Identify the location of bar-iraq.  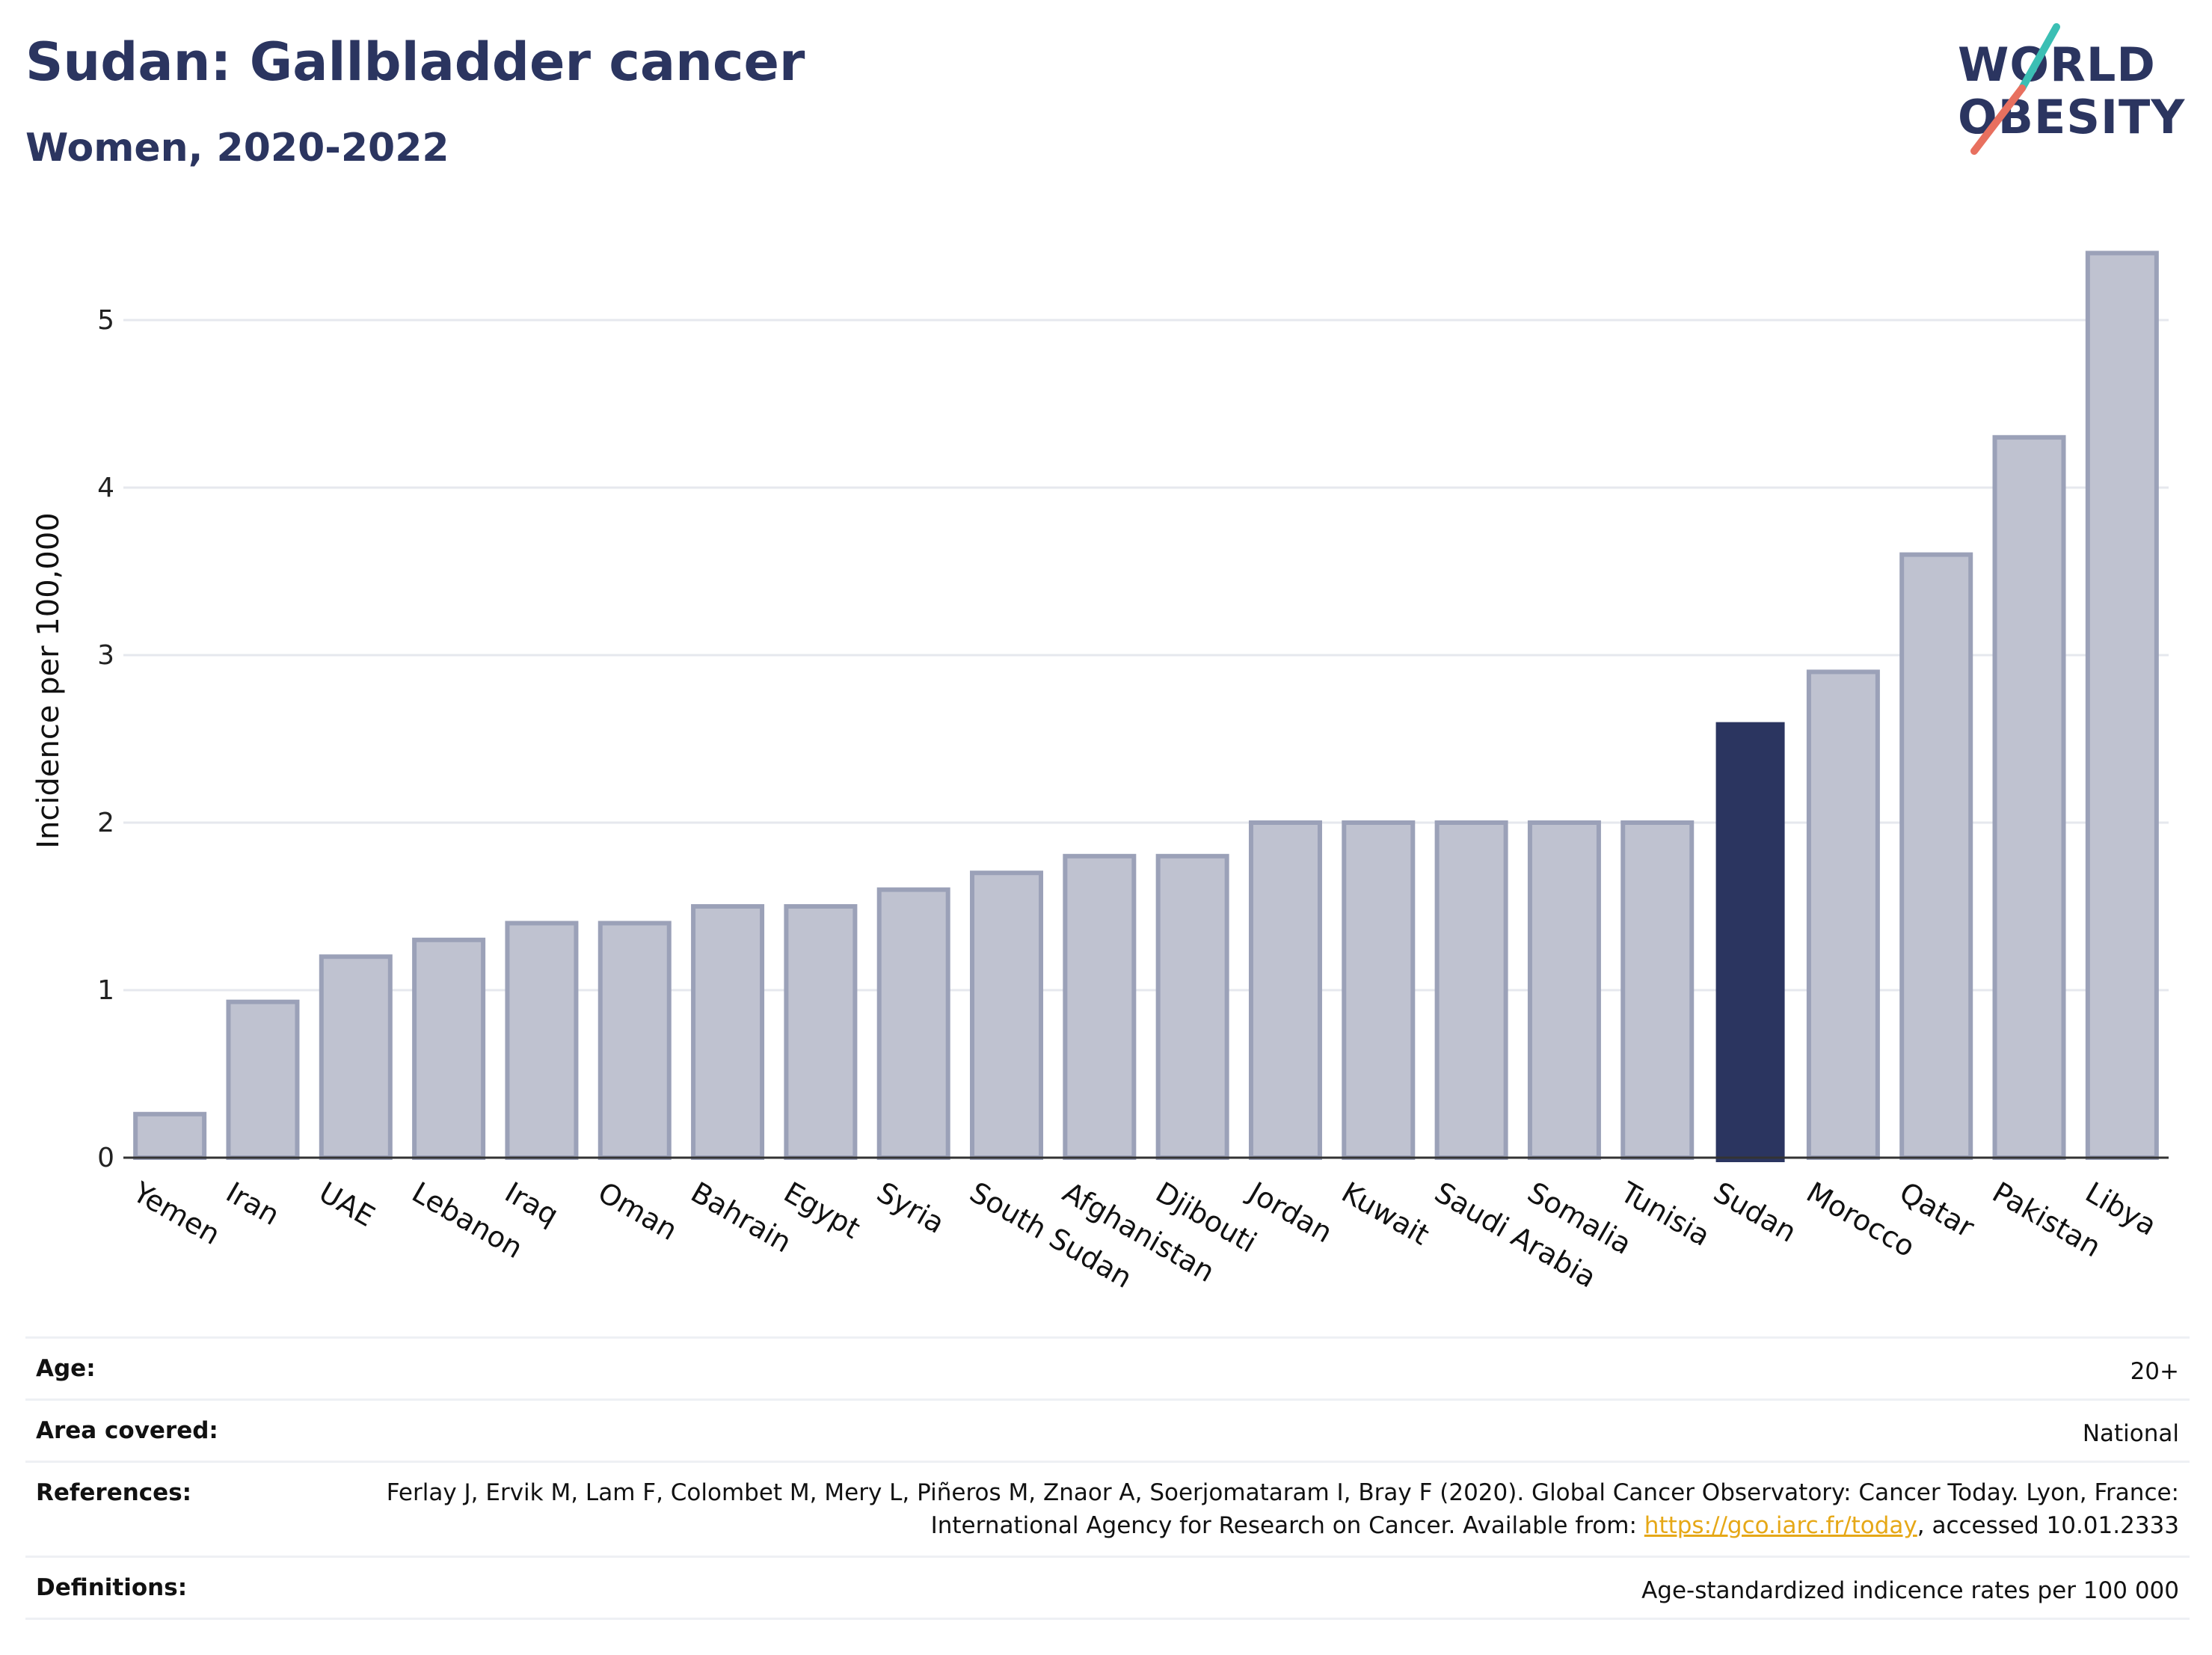
(542, 1041).